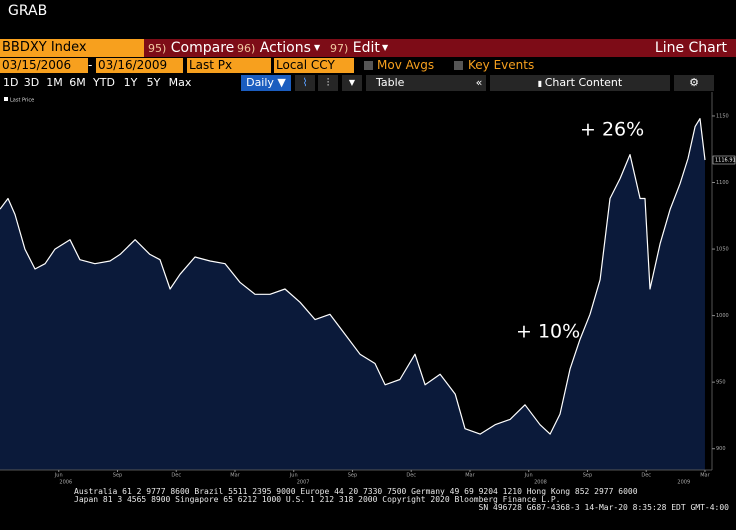 The height and width of the screenshot is (530, 736). I want to click on option-label: Key Events, so click(501, 65).